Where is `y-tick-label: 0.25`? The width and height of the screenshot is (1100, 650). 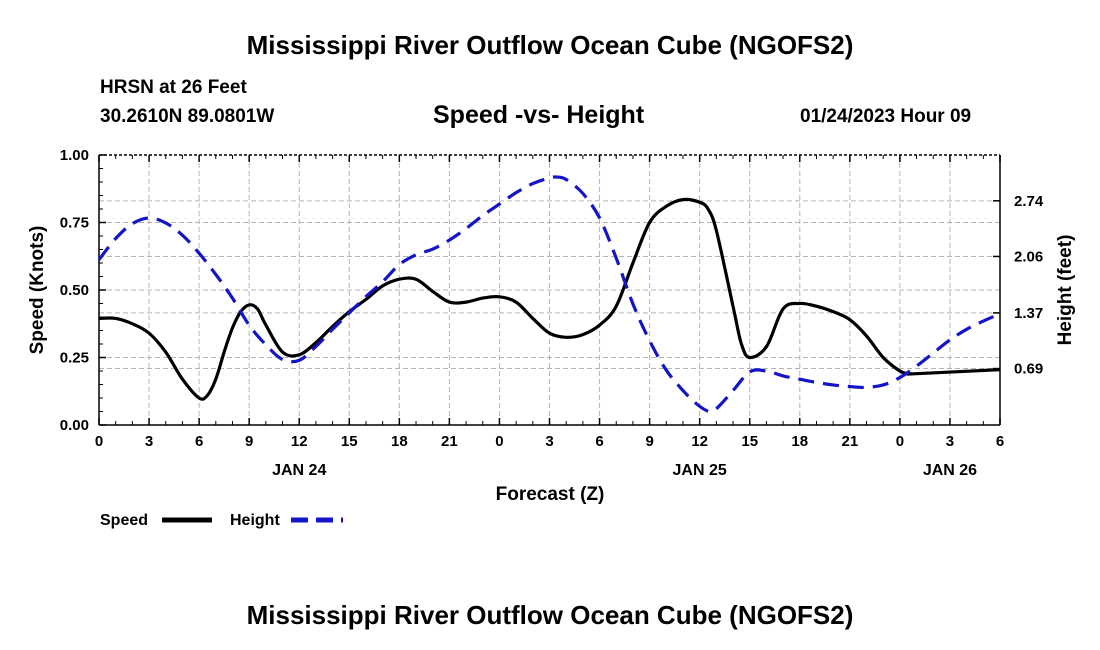 y-tick-label: 0.25 is located at coordinates (74, 358).